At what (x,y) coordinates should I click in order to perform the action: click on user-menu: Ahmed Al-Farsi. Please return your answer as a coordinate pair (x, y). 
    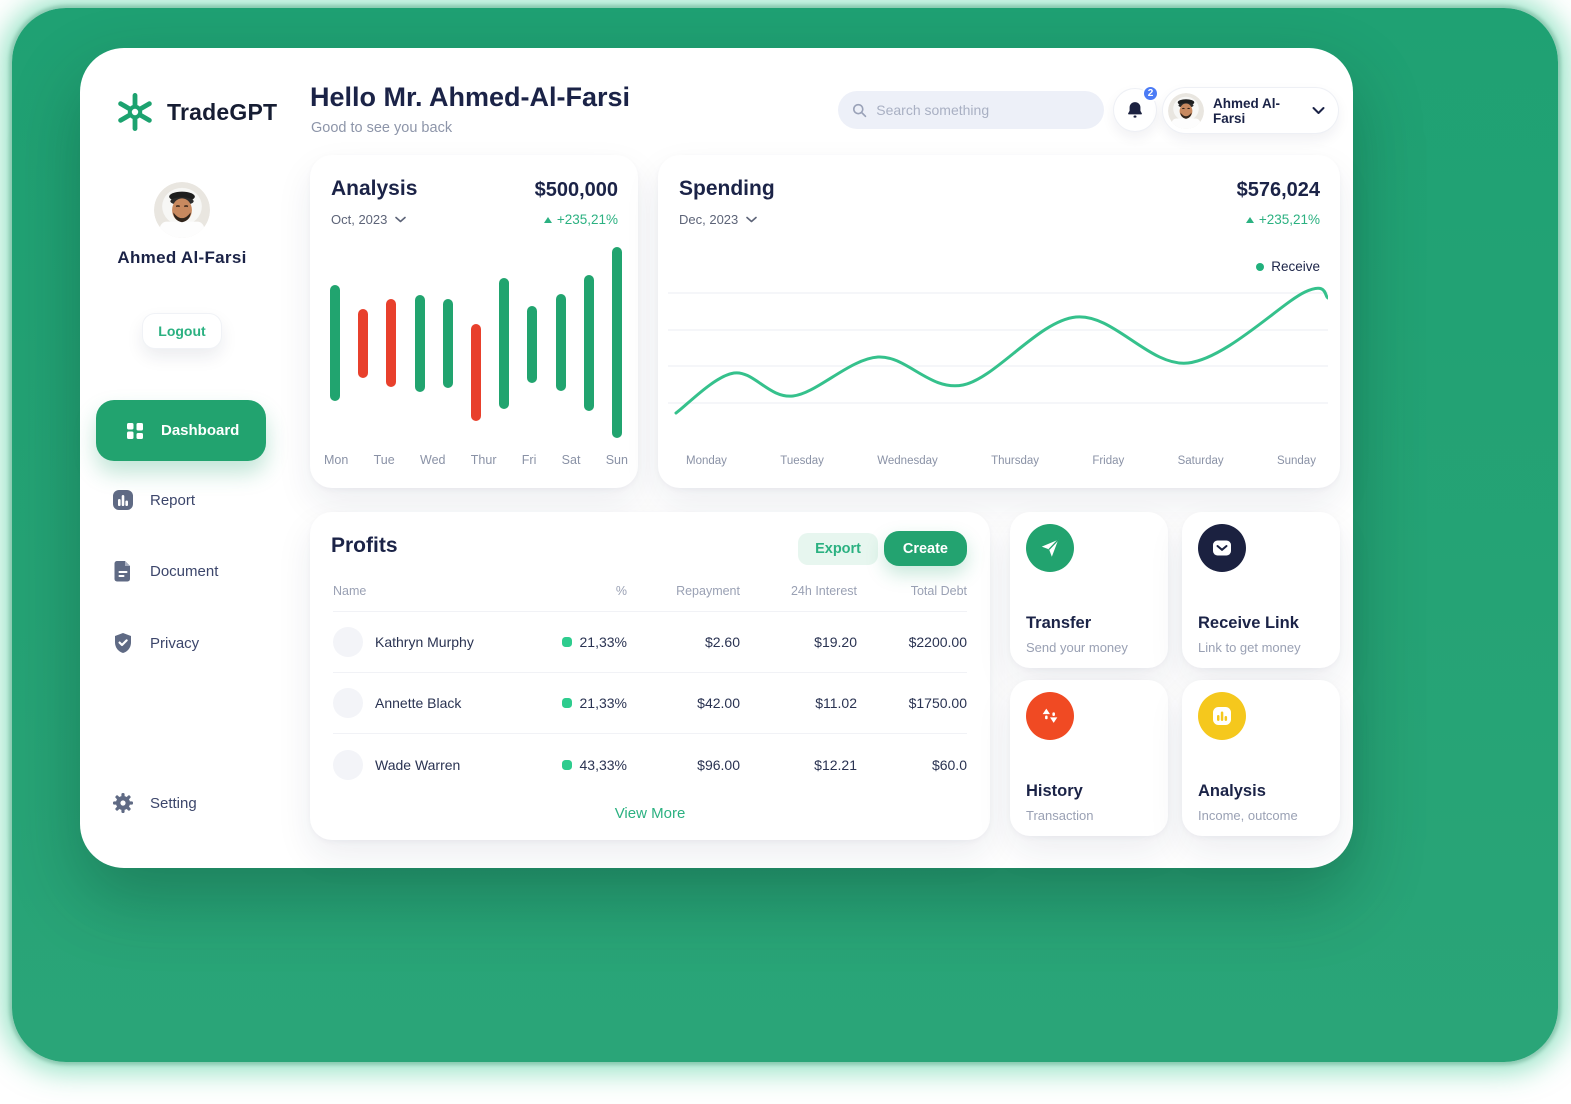
    Looking at the image, I should click on (1250, 110).